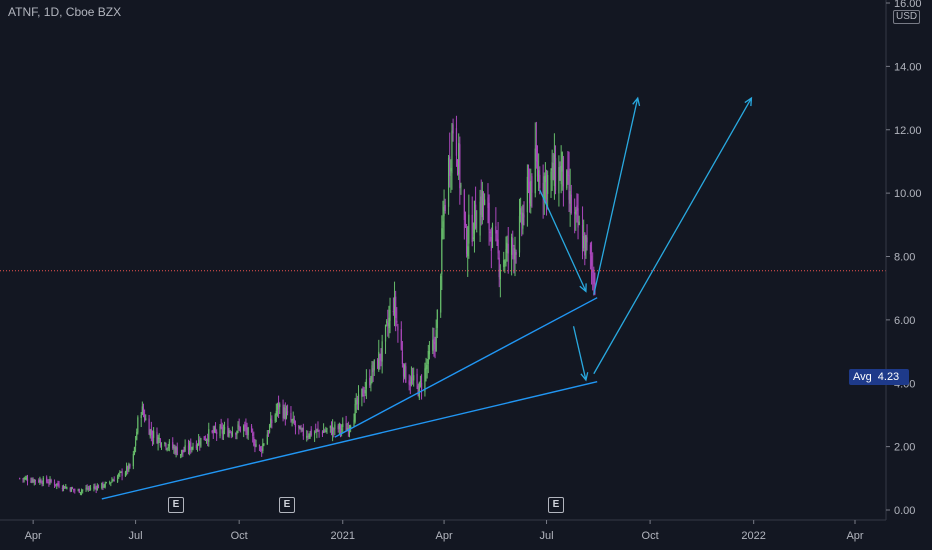 This screenshot has width=932, height=550. Describe the element at coordinates (33, 536) in the screenshot. I see `time-tick-label: Apr` at that location.